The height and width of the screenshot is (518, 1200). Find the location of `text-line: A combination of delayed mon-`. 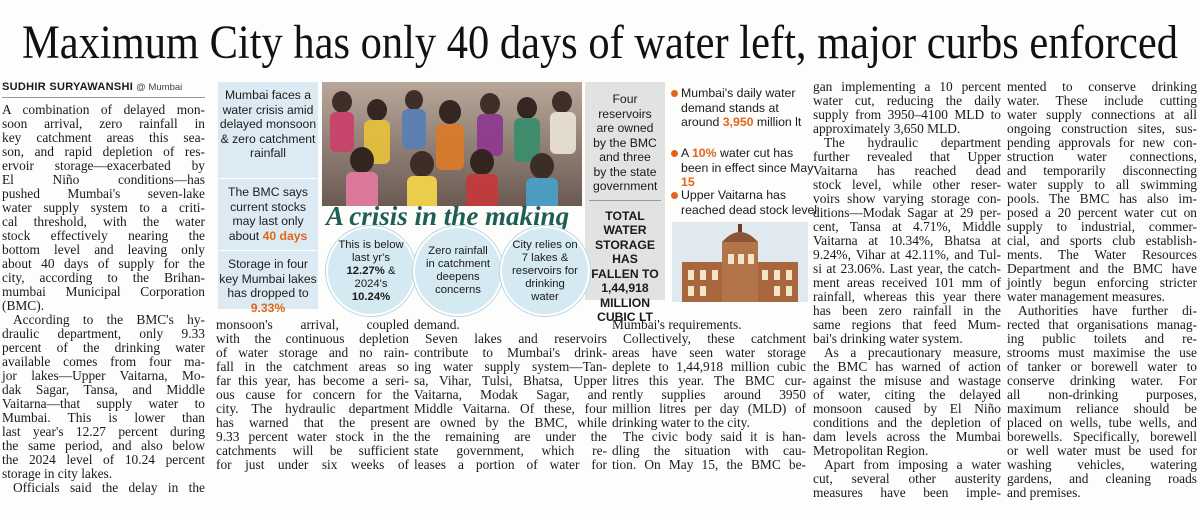

text-line: A combination of delayed mon- is located at coordinates (103, 109).